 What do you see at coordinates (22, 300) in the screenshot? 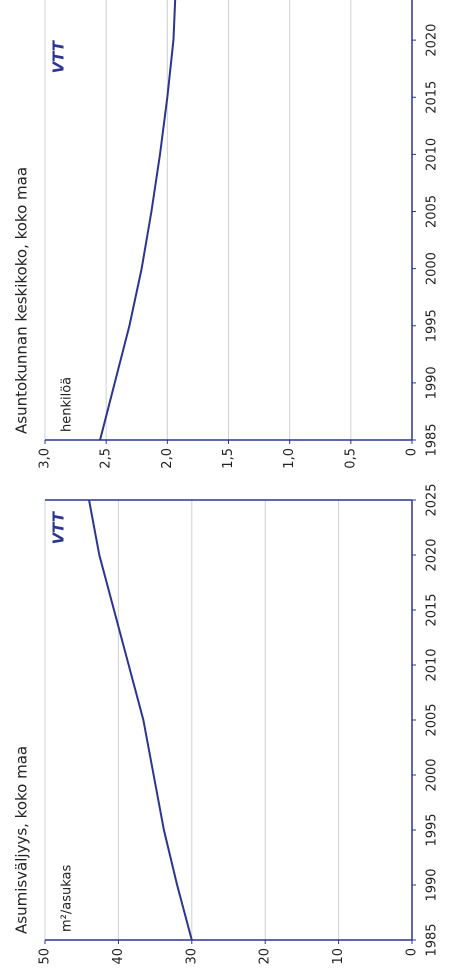
I see `chart-title: Asuntokunnan keskikoko, koko maa` at bounding box center [22, 300].